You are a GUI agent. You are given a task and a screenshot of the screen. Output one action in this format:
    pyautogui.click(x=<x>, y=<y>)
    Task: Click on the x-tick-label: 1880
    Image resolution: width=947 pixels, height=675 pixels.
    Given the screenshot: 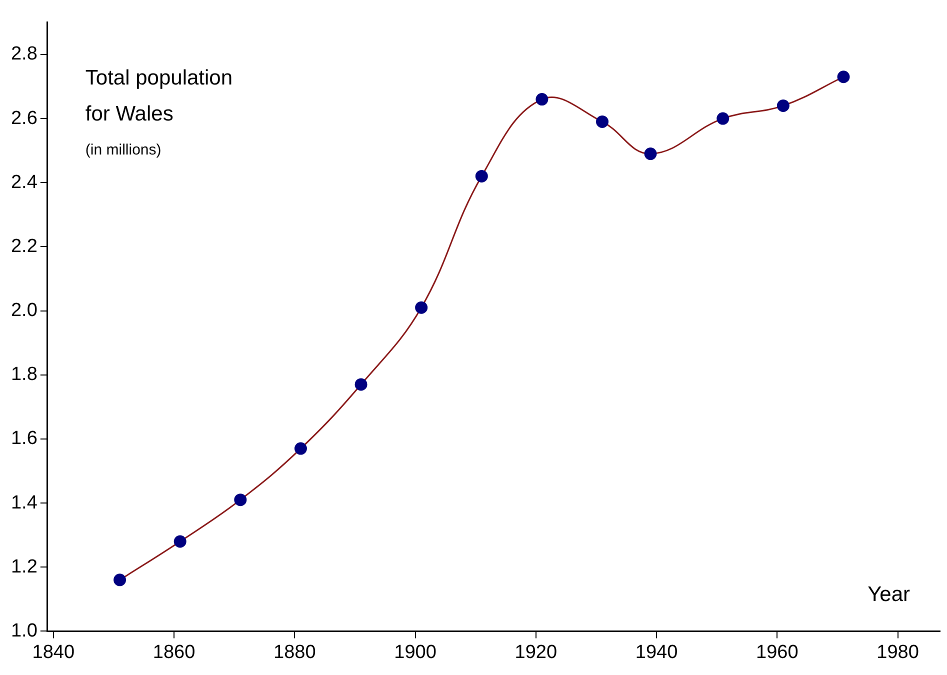 What is the action you would take?
    pyautogui.click(x=295, y=652)
    